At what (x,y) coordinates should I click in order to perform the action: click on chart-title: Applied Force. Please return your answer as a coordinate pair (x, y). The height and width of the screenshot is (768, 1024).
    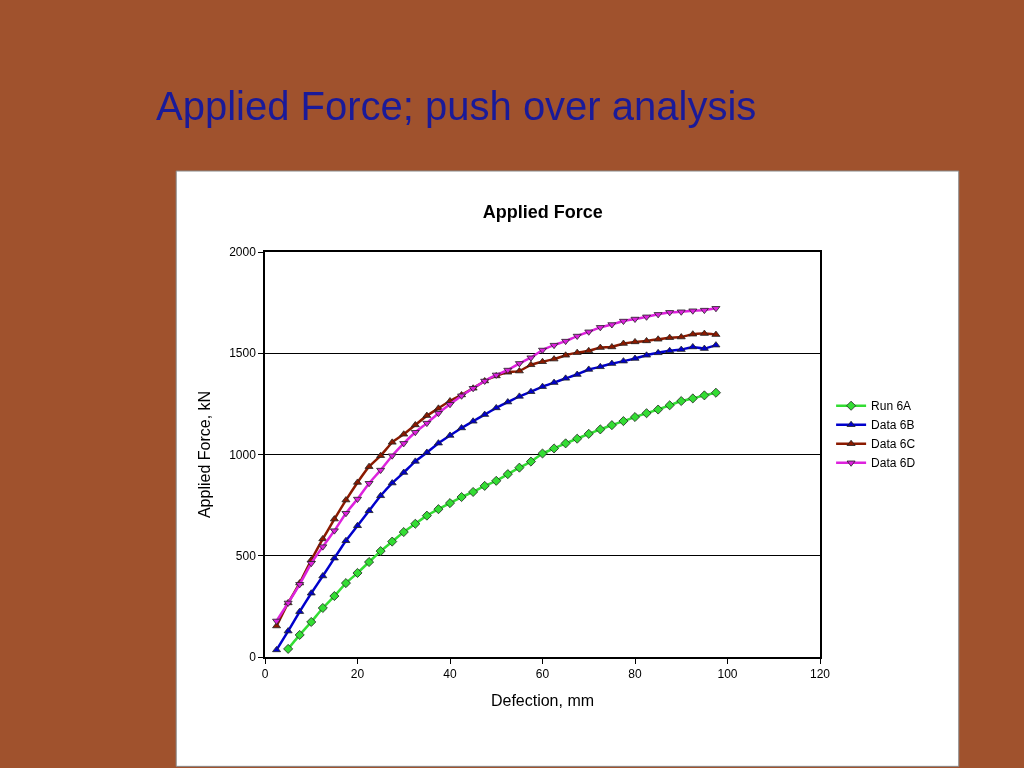
    Looking at the image, I should click on (542, 211).